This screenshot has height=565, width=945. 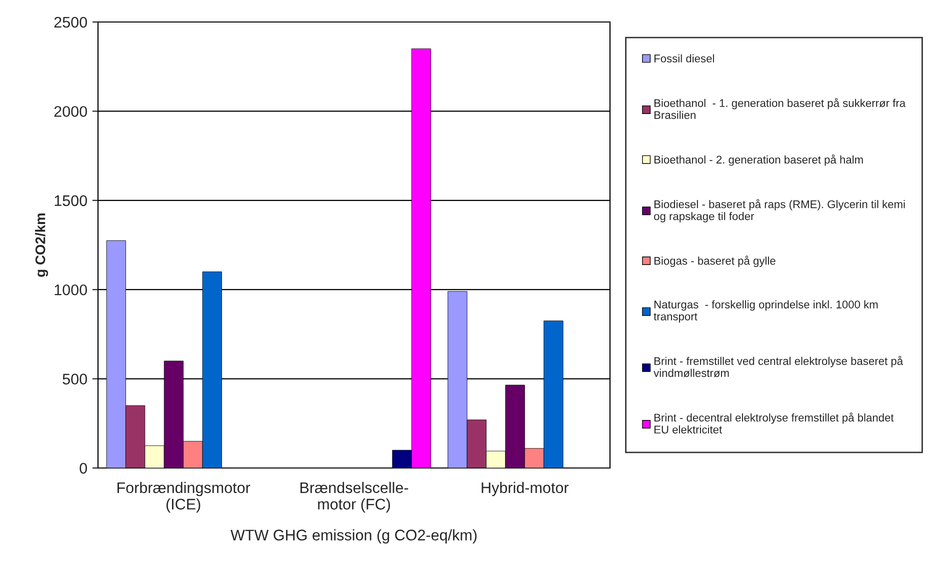 I want to click on legend-label: Naturgas - forskellig oprindelse inkl. 1000 km transport, so click(x=766, y=311).